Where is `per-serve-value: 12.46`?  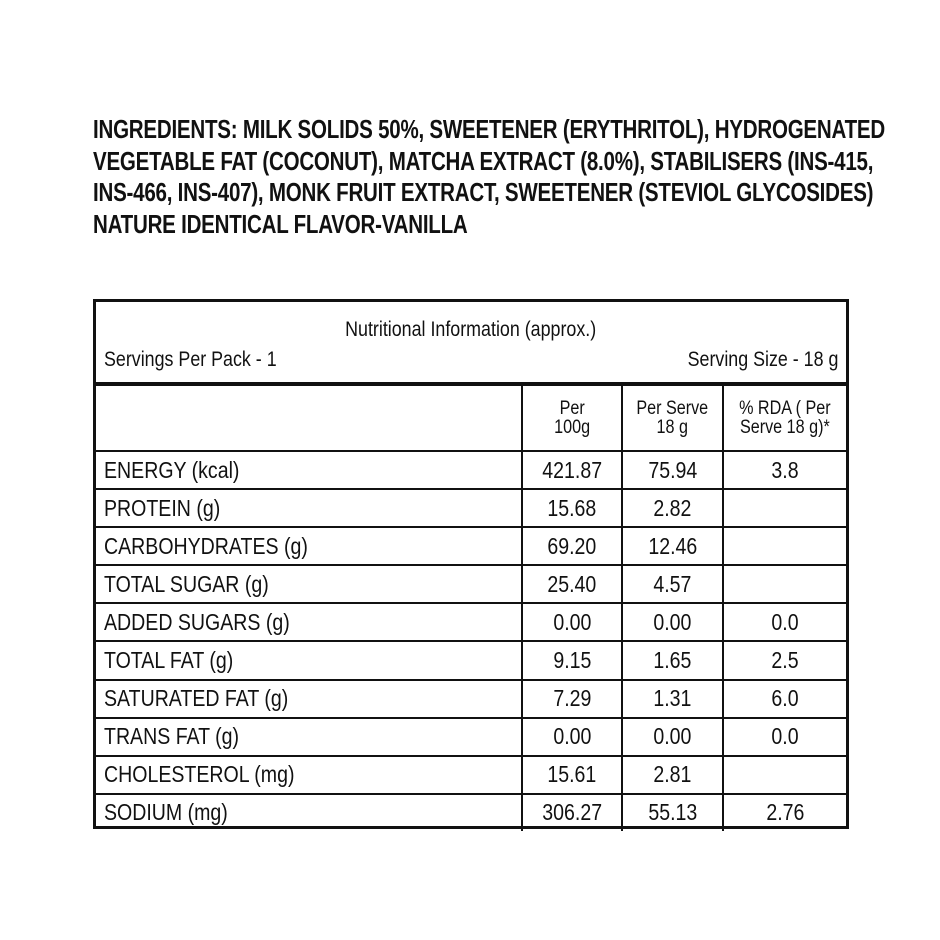 per-serve-value: 12.46 is located at coordinates (672, 545).